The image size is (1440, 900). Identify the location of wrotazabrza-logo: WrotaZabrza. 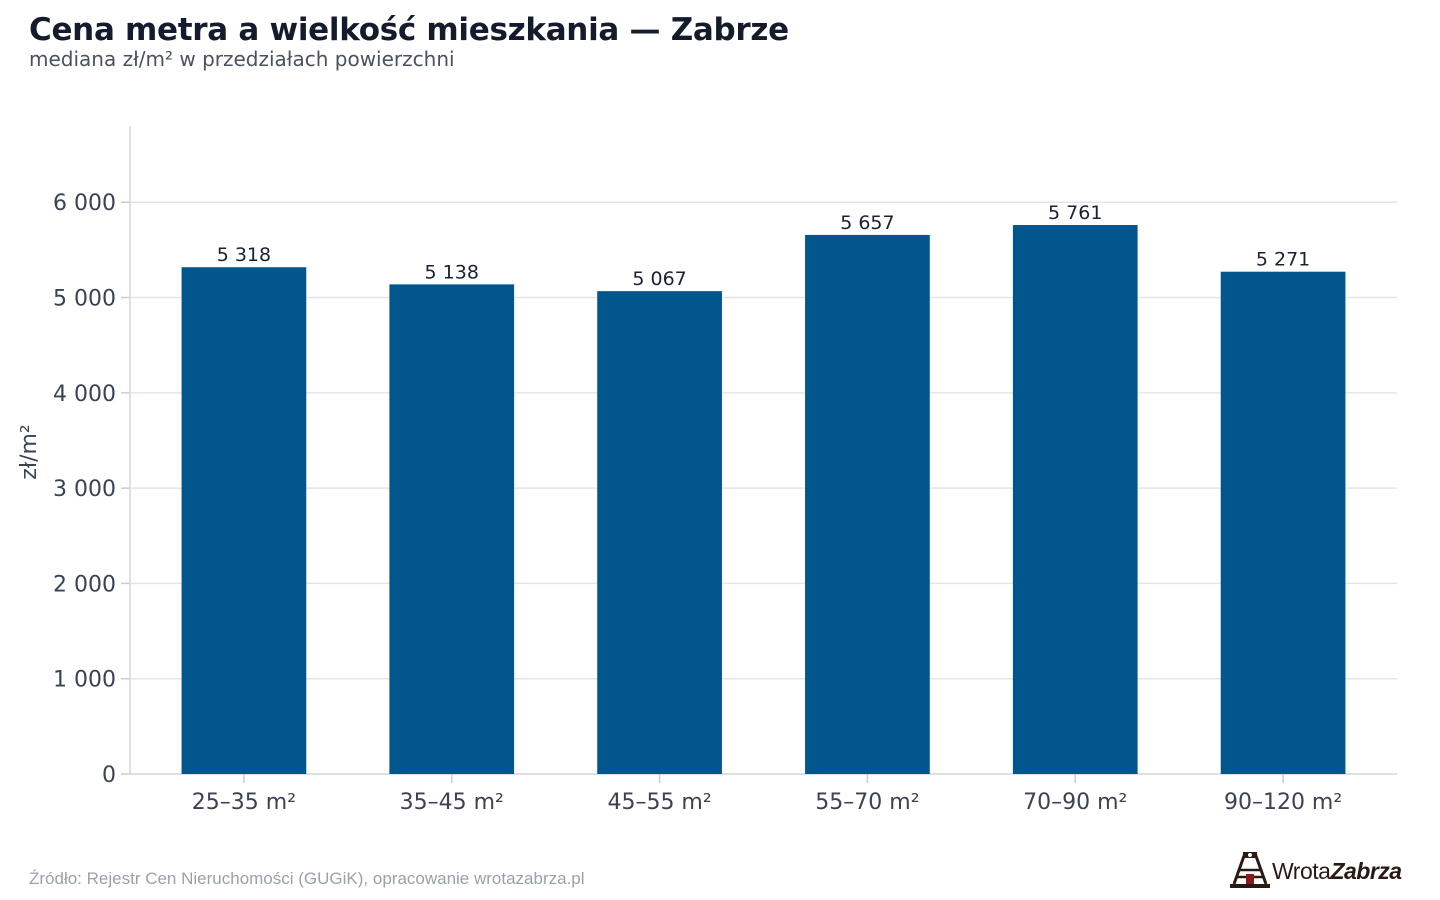
(1321, 869).